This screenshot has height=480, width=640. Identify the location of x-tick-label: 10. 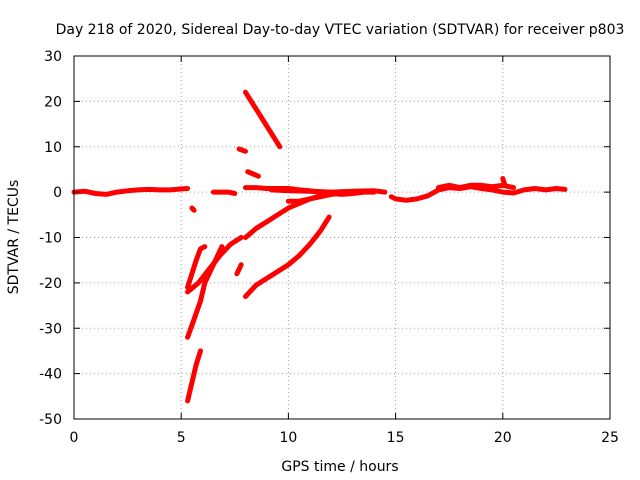
(288, 438).